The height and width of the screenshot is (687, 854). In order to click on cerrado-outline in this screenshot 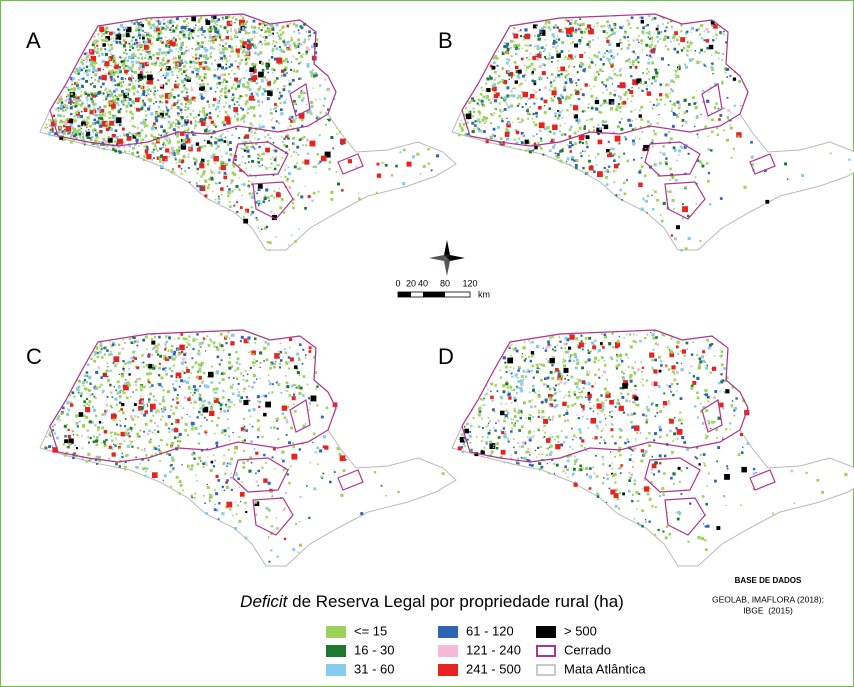, I will do `click(762, 164)`.